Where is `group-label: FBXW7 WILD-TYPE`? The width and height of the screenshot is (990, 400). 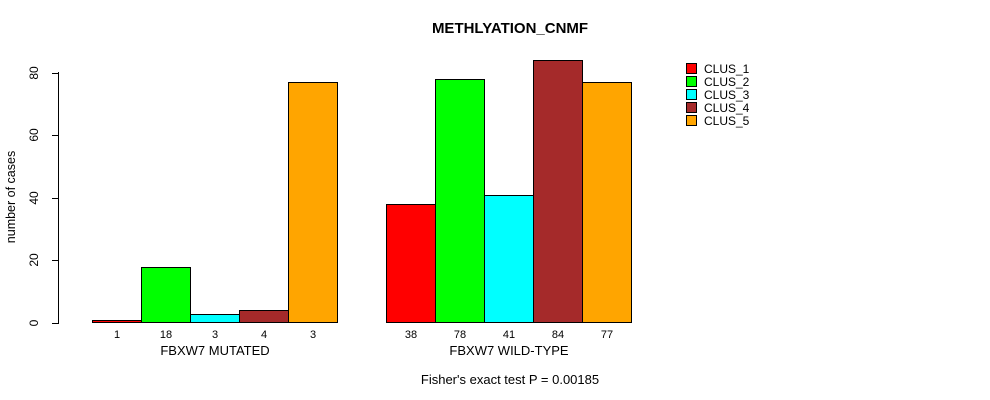 group-label: FBXW7 WILD-TYPE is located at coordinates (509, 350).